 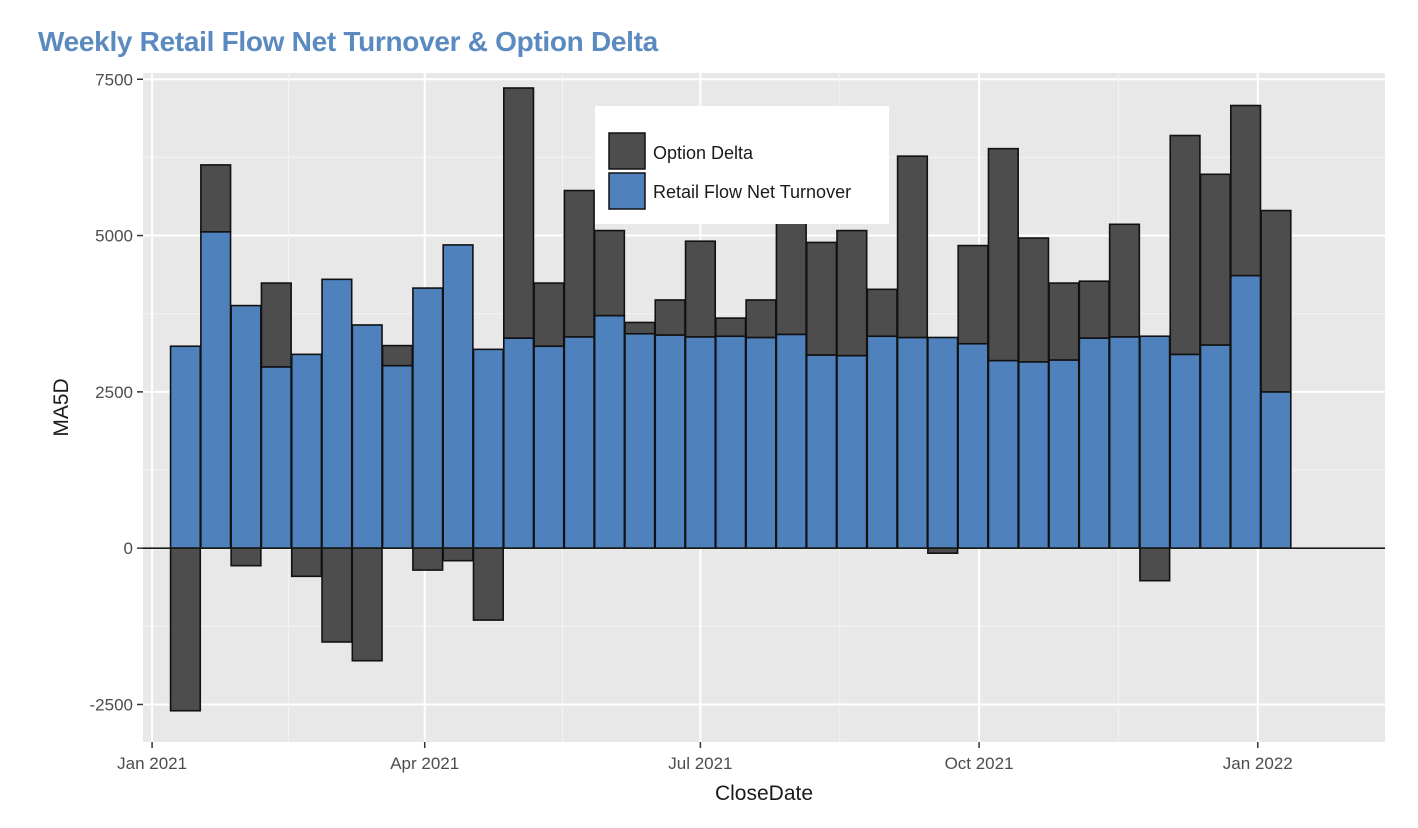 I want to click on x-tick-label: Jan 2021, so click(x=152, y=763).